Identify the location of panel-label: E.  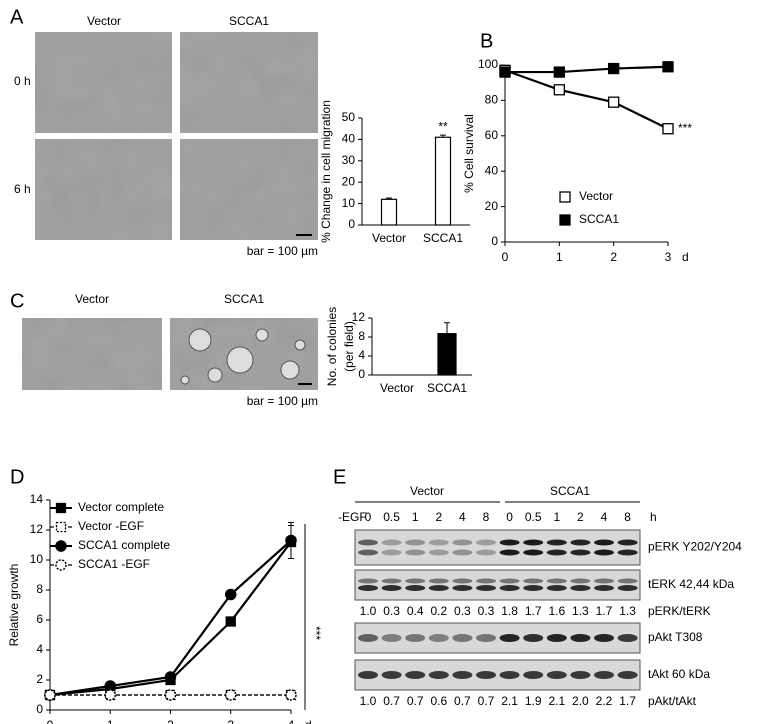
(339, 477).